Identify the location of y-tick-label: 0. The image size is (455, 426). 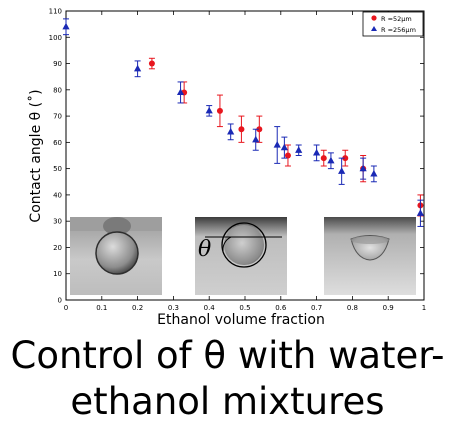
(60, 301).